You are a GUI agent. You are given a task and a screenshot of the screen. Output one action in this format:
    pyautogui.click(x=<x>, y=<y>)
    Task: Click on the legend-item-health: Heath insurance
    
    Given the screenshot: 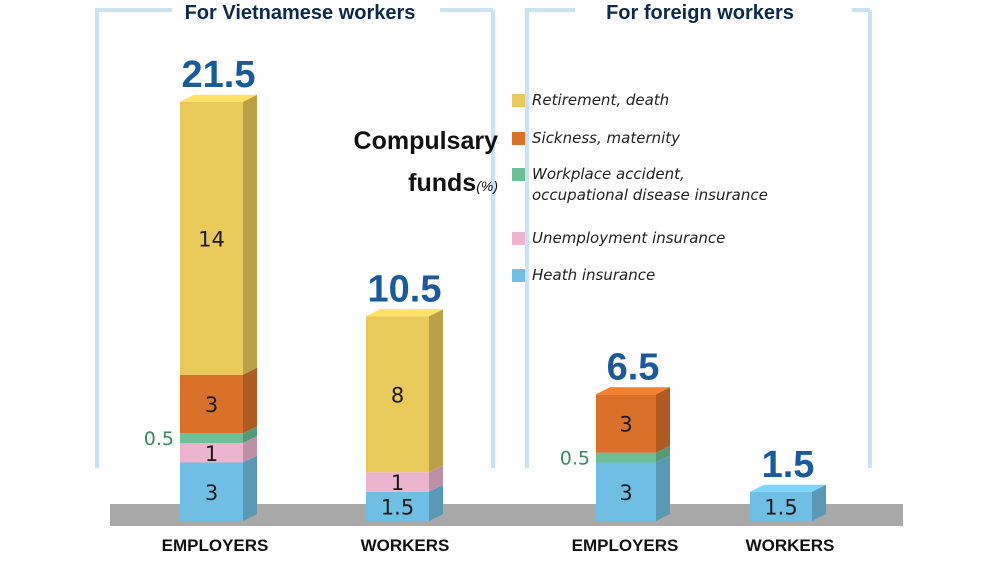 What is the action you would take?
    pyautogui.click(x=583, y=275)
    